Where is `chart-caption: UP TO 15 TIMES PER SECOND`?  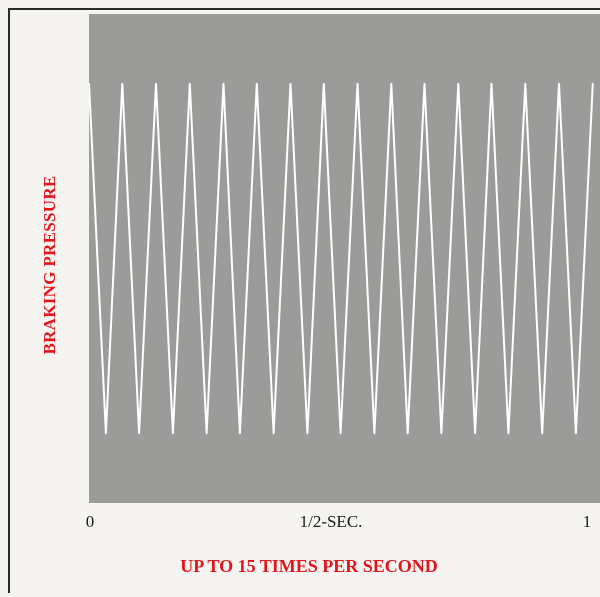 chart-caption: UP TO 15 TIMES PER SECOND is located at coordinates (309, 566).